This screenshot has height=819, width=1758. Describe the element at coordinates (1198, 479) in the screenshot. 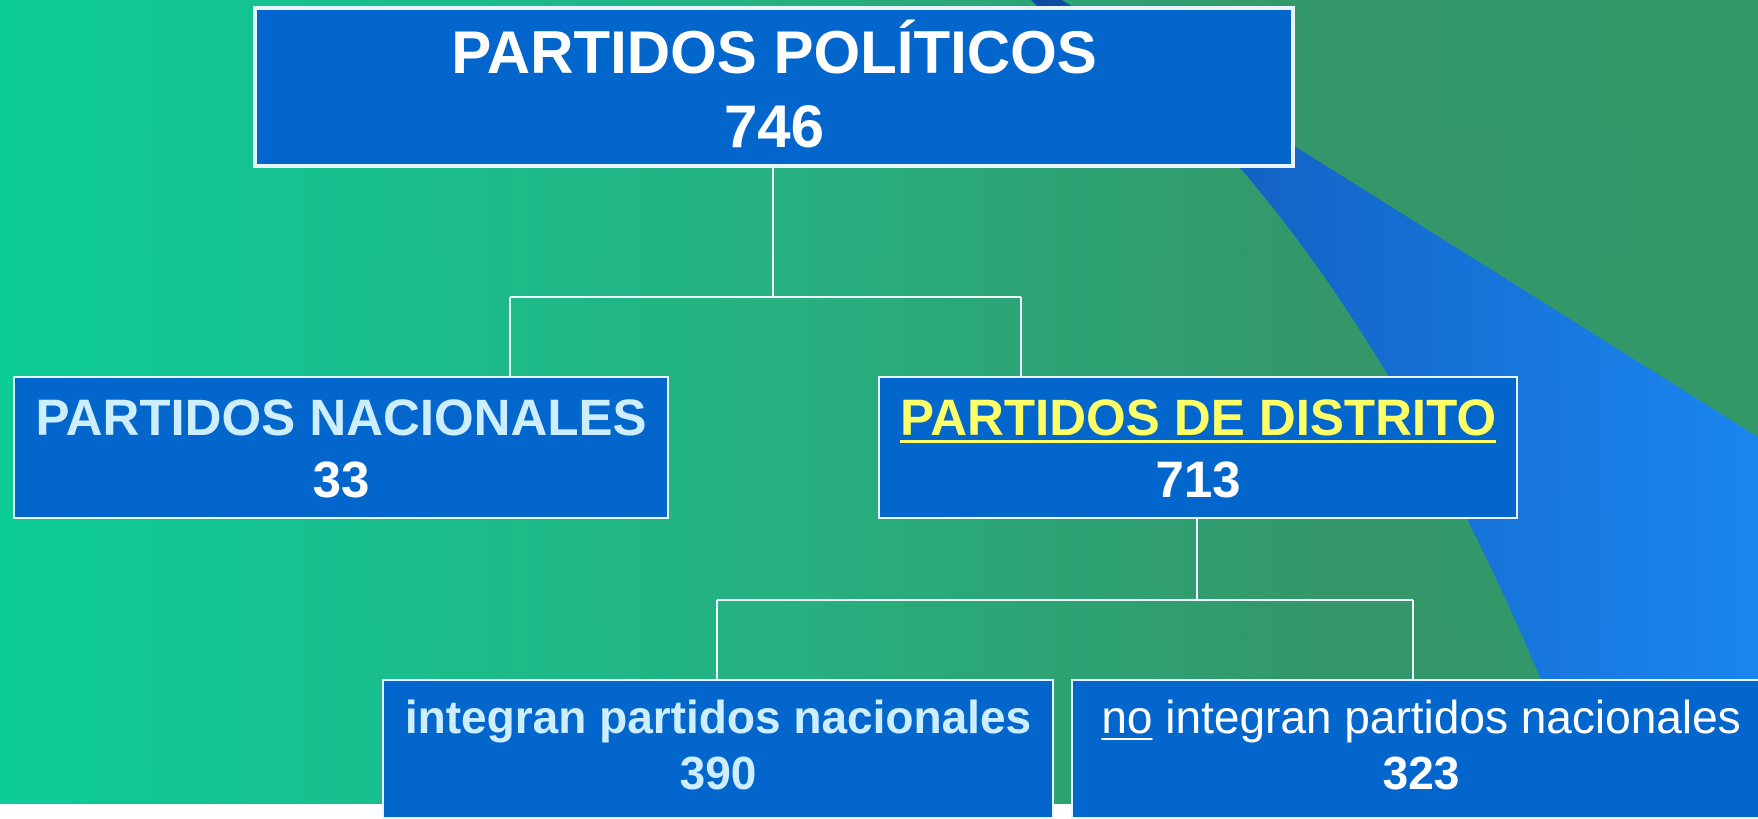

I see `node-value: 713` at that location.